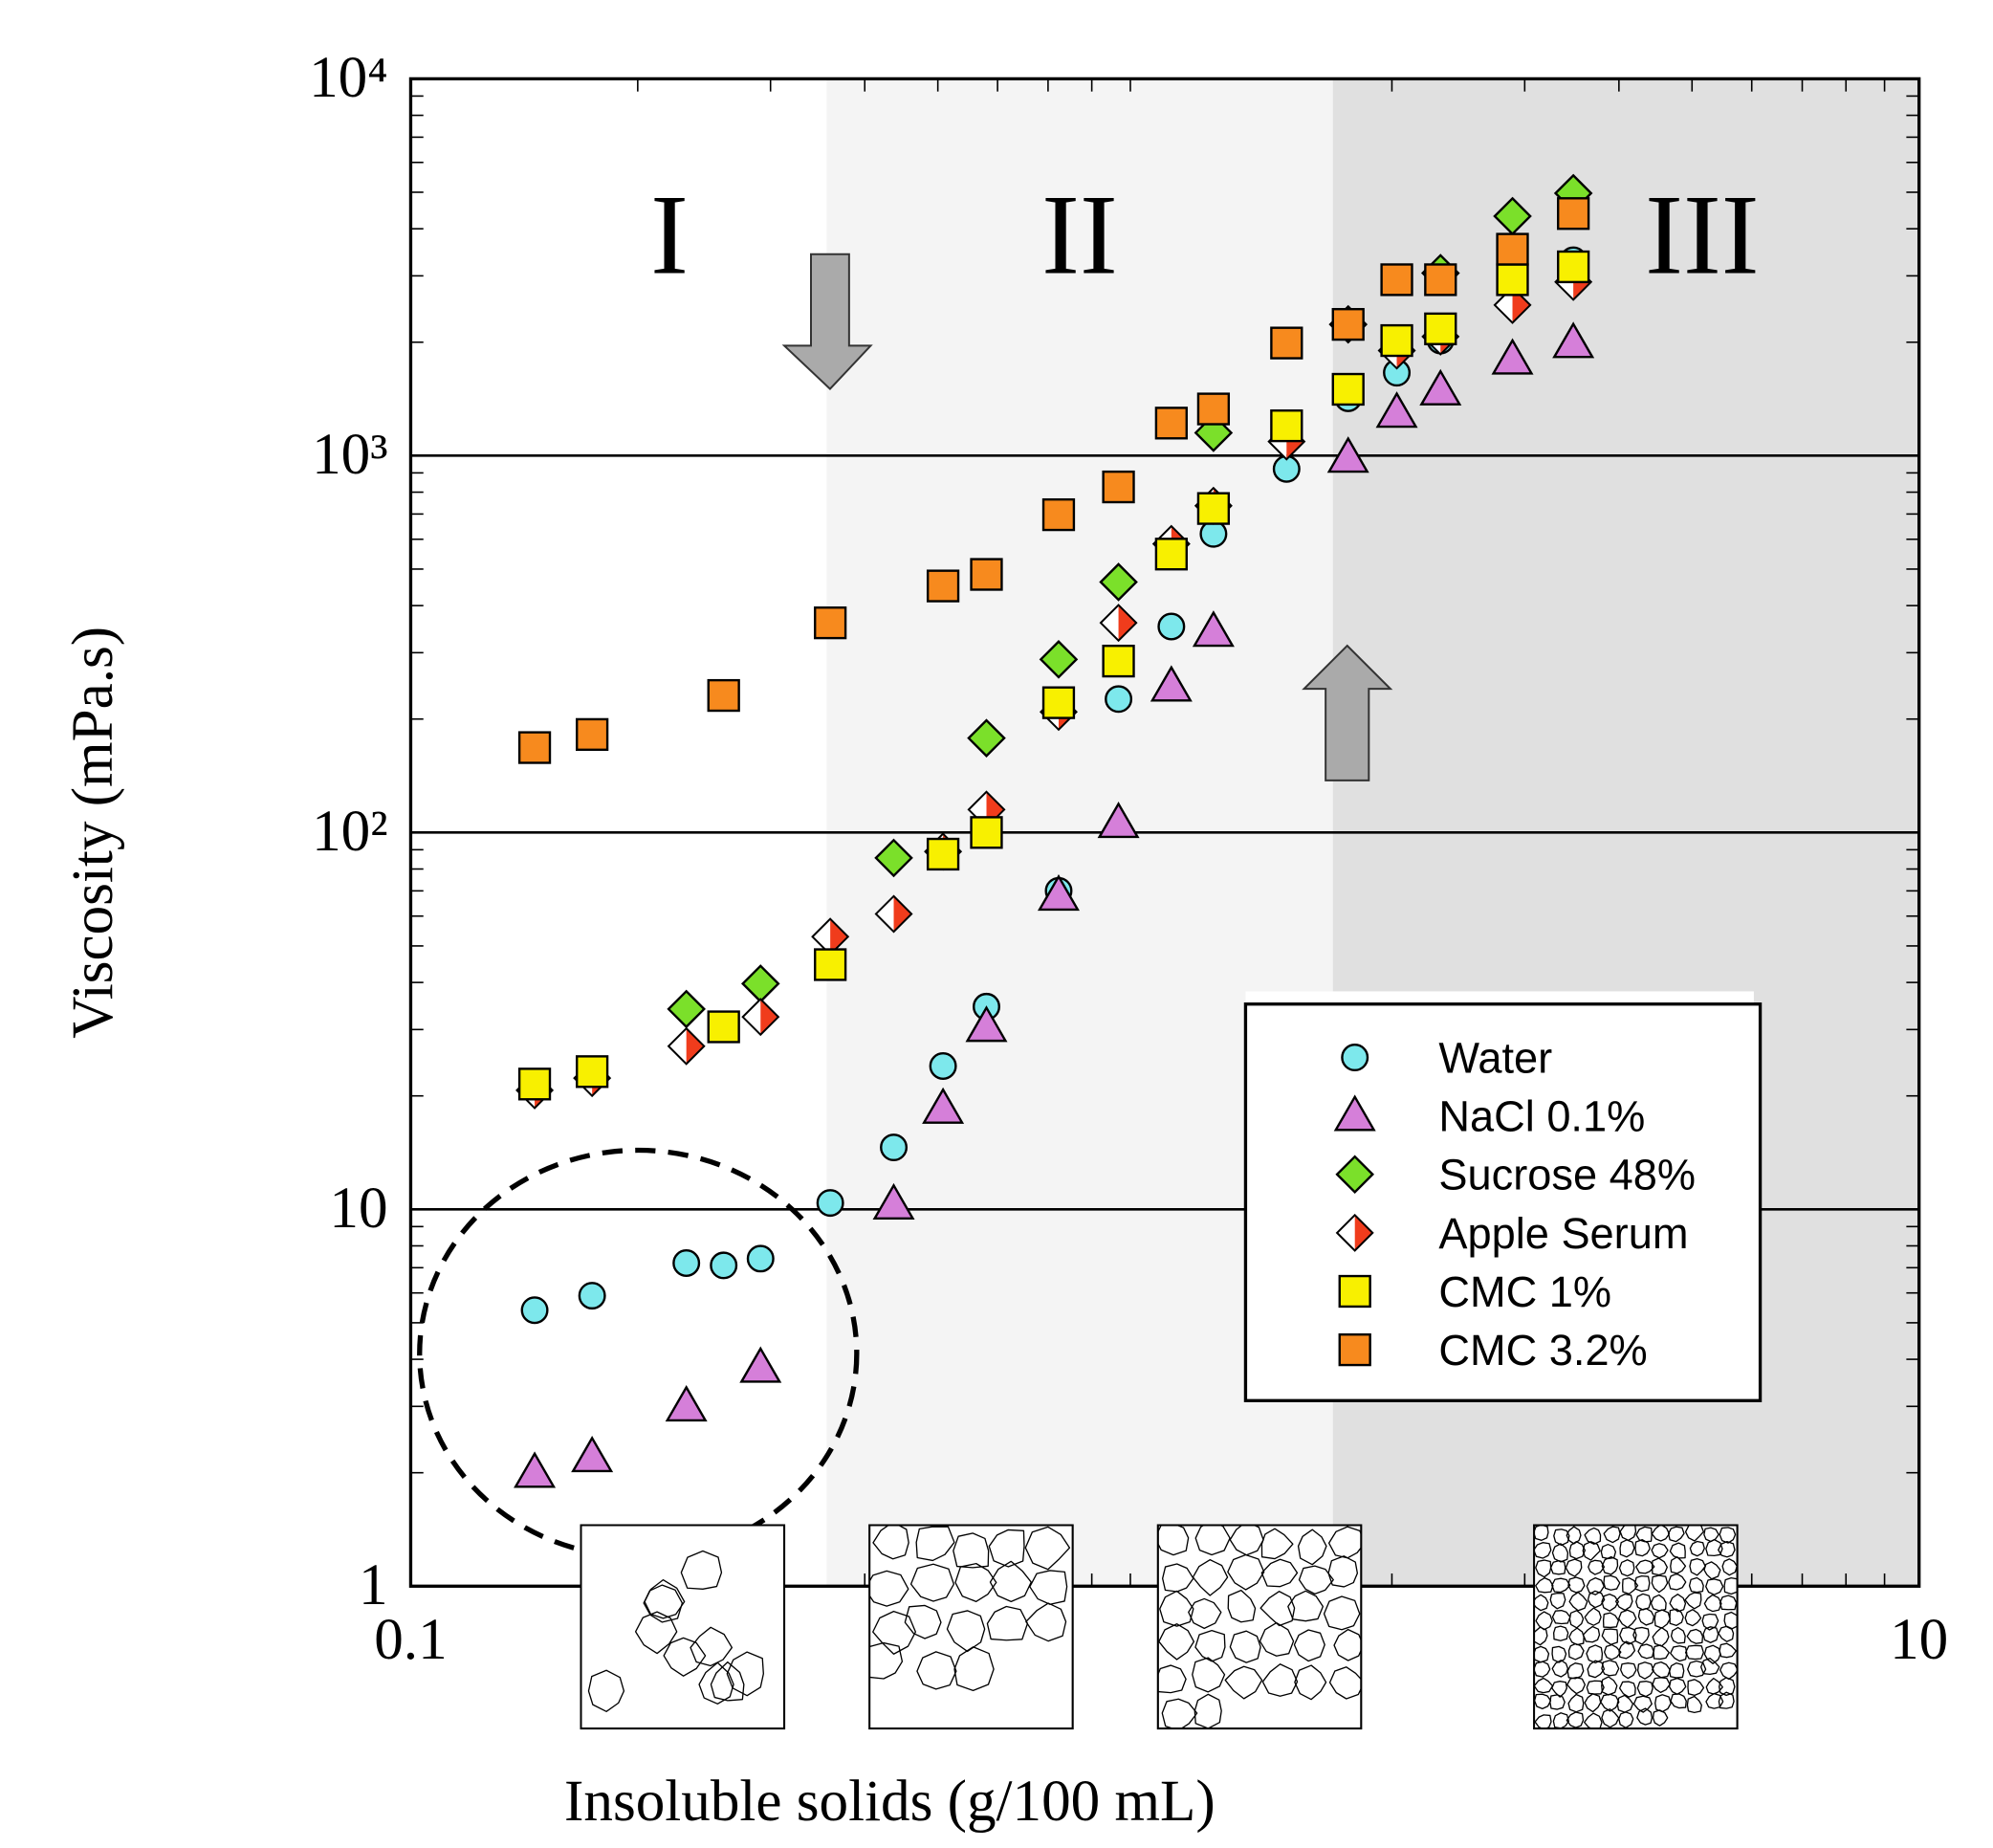  Describe the element at coordinates (1542, 1350) in the screenshot. I see `legend-label: CMC 3.2%` at that location.